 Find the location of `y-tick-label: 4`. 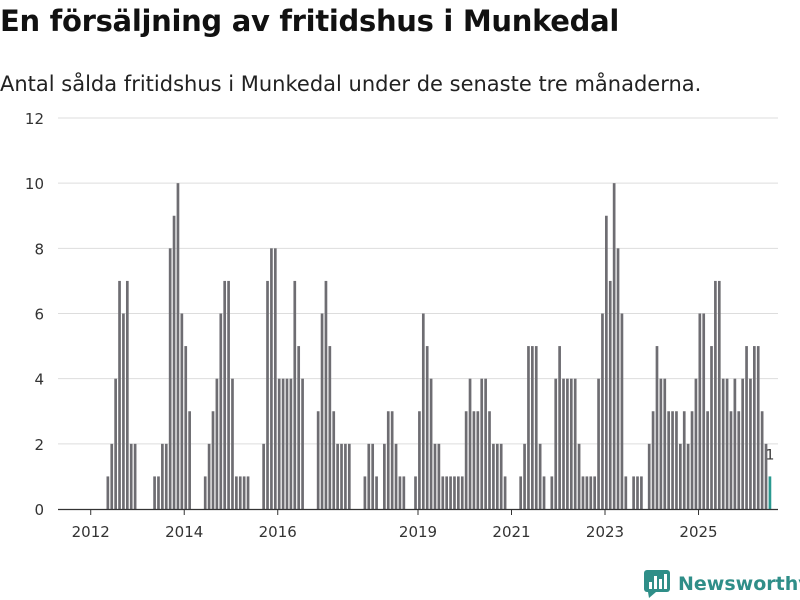

y-tick-label: 4 is located at coordinates (39, 380).